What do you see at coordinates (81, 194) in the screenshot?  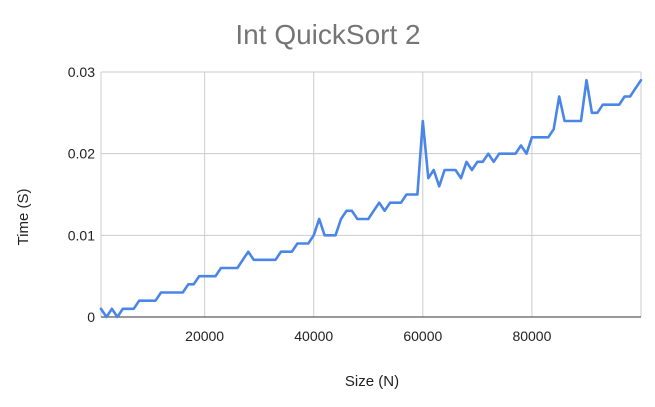 I see `y-tick-labels: 0 0.01 0.02 0.03` at bounding box center [81, 194].